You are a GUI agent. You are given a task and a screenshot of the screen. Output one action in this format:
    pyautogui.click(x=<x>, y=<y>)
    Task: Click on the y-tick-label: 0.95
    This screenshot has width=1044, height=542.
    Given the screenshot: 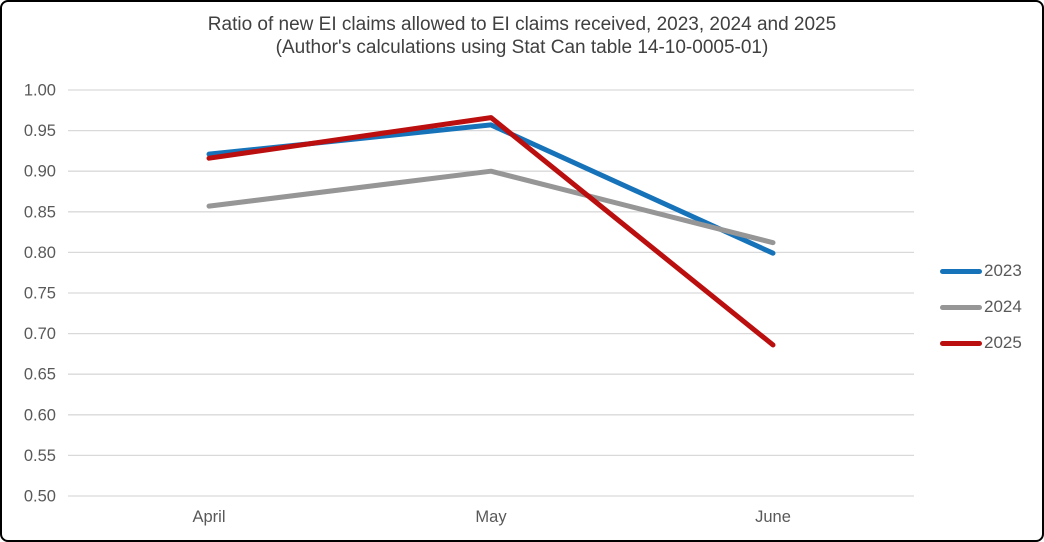 What is the action you would take?
    pyautogui.click(x=40, y=131)
    